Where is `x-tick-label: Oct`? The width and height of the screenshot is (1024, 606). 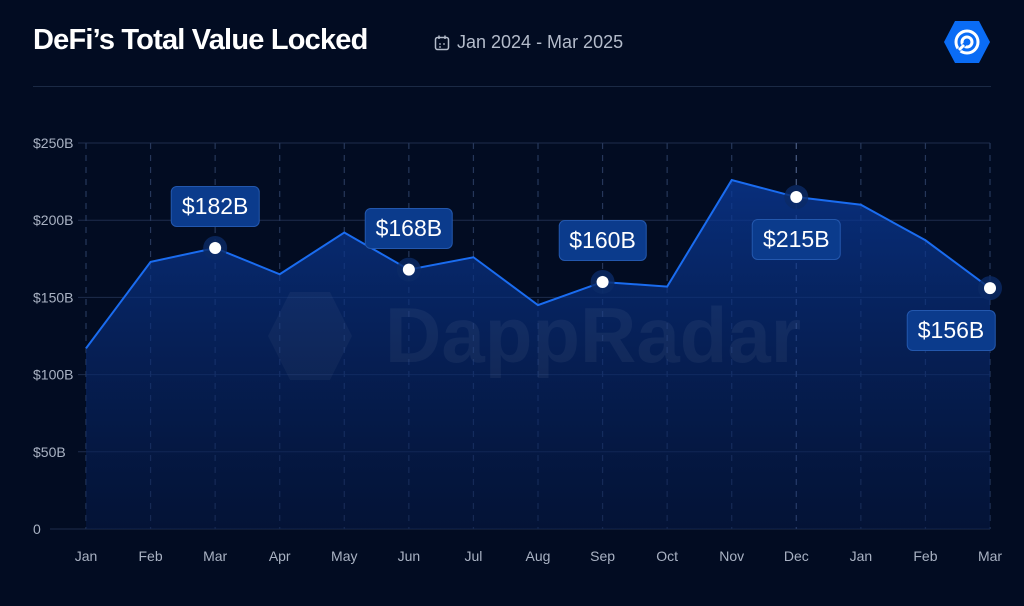 x-tick-label: Oct is located at coordinates (667, 556).